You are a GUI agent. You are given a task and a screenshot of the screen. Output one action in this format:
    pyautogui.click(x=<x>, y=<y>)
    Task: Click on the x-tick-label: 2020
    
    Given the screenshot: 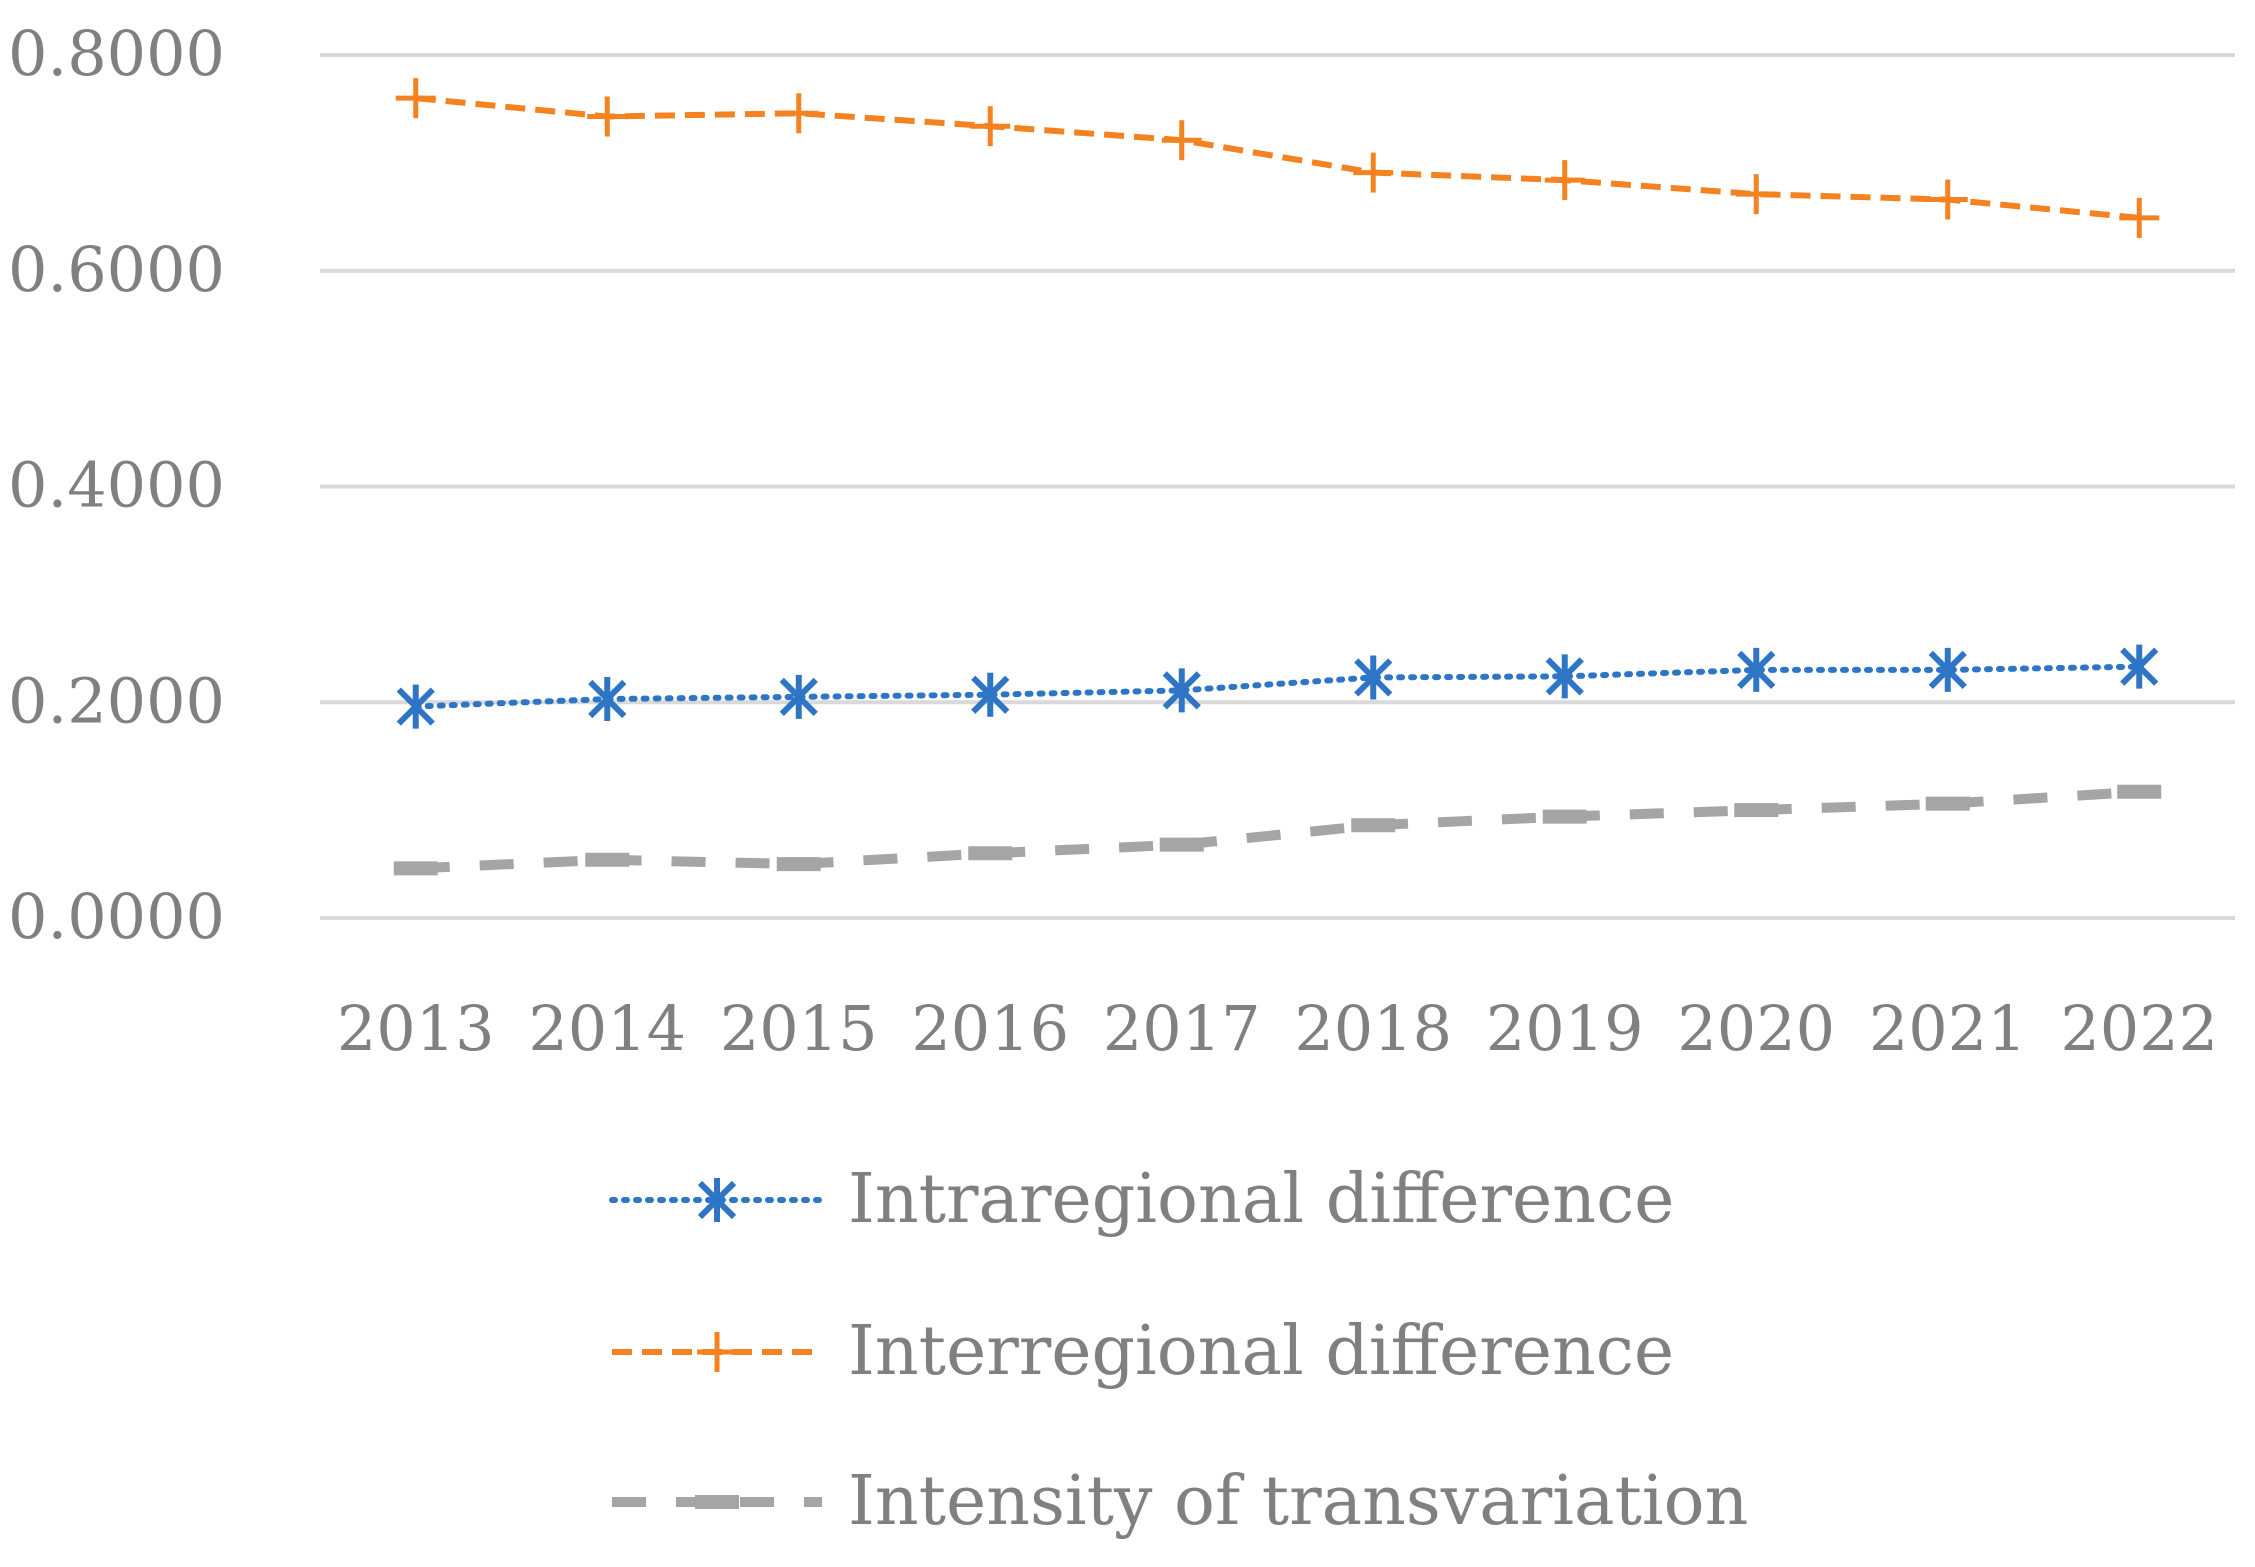 What is the action you would take?
    pyautogui.click(x=1756, y=1028)
    